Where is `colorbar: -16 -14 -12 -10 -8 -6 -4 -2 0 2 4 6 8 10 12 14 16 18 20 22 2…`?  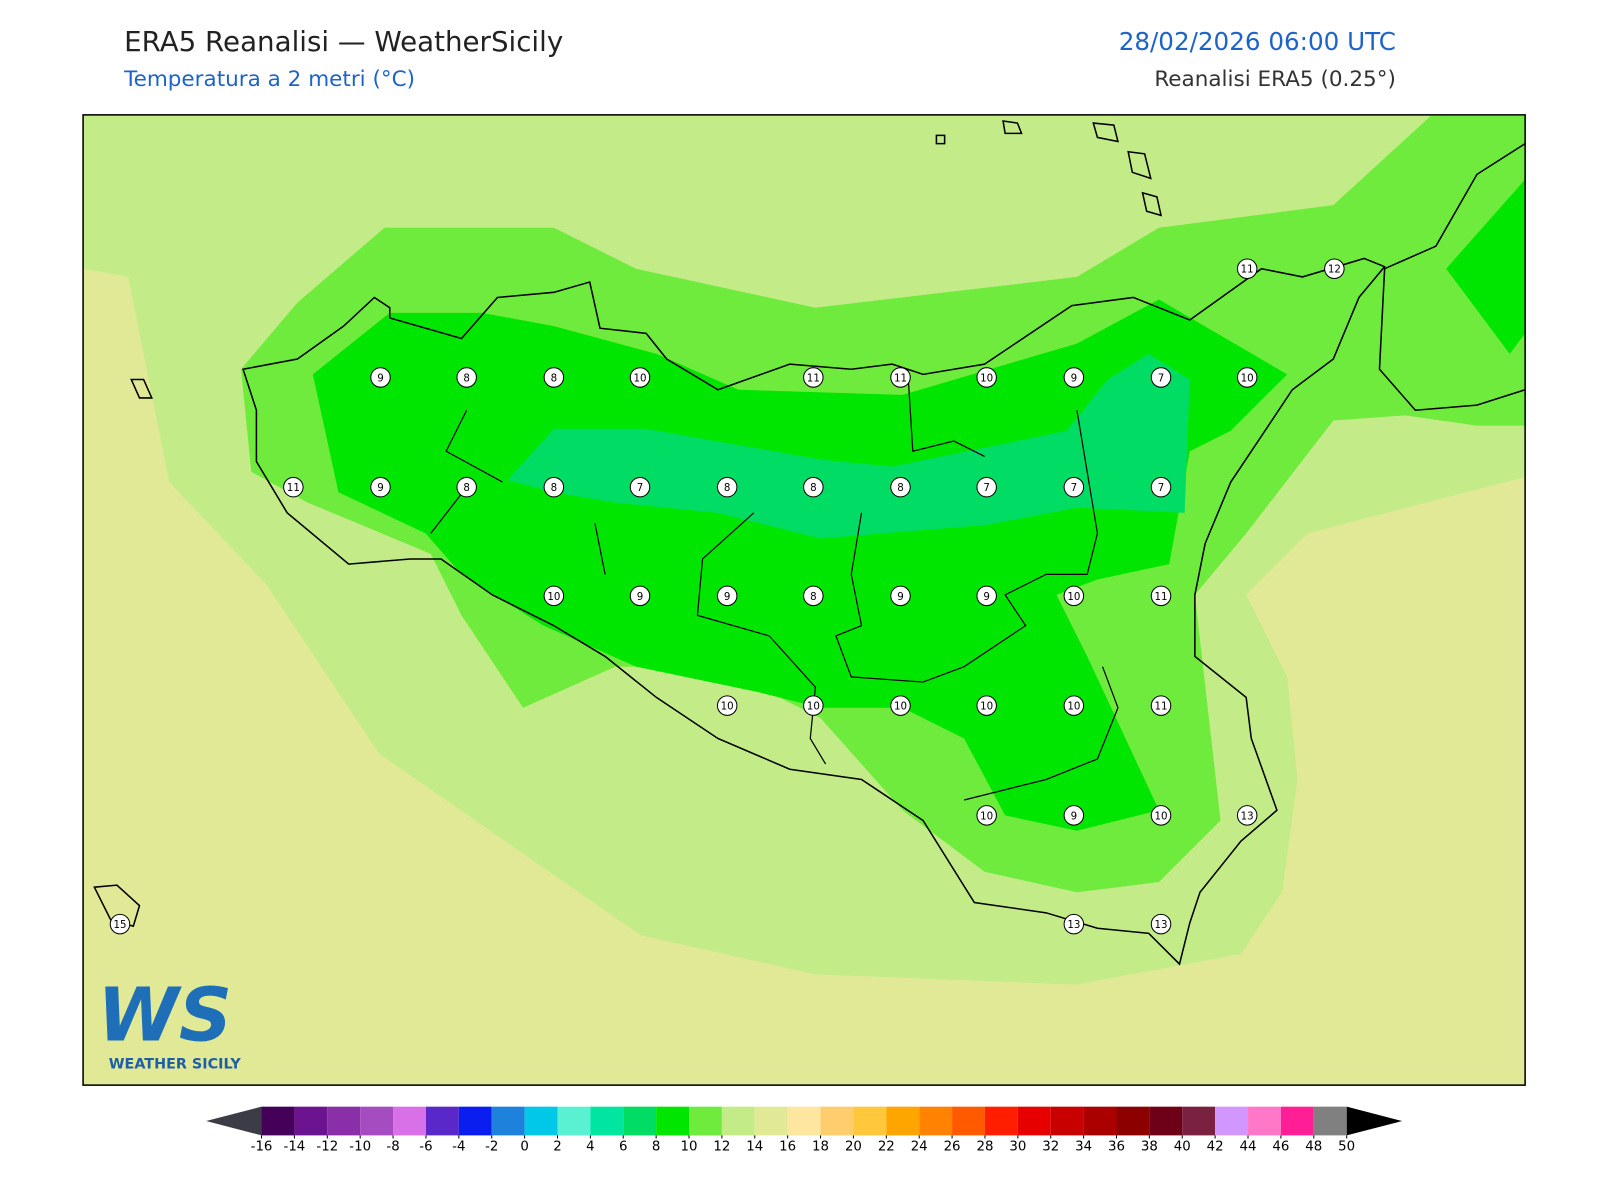 colorbar: -16 -14 -12 -10 -8 -6 -4 -2 0 2 4 6 8 10 12 14 16 18 20 22 2… is located at coordinates (804, 1130).